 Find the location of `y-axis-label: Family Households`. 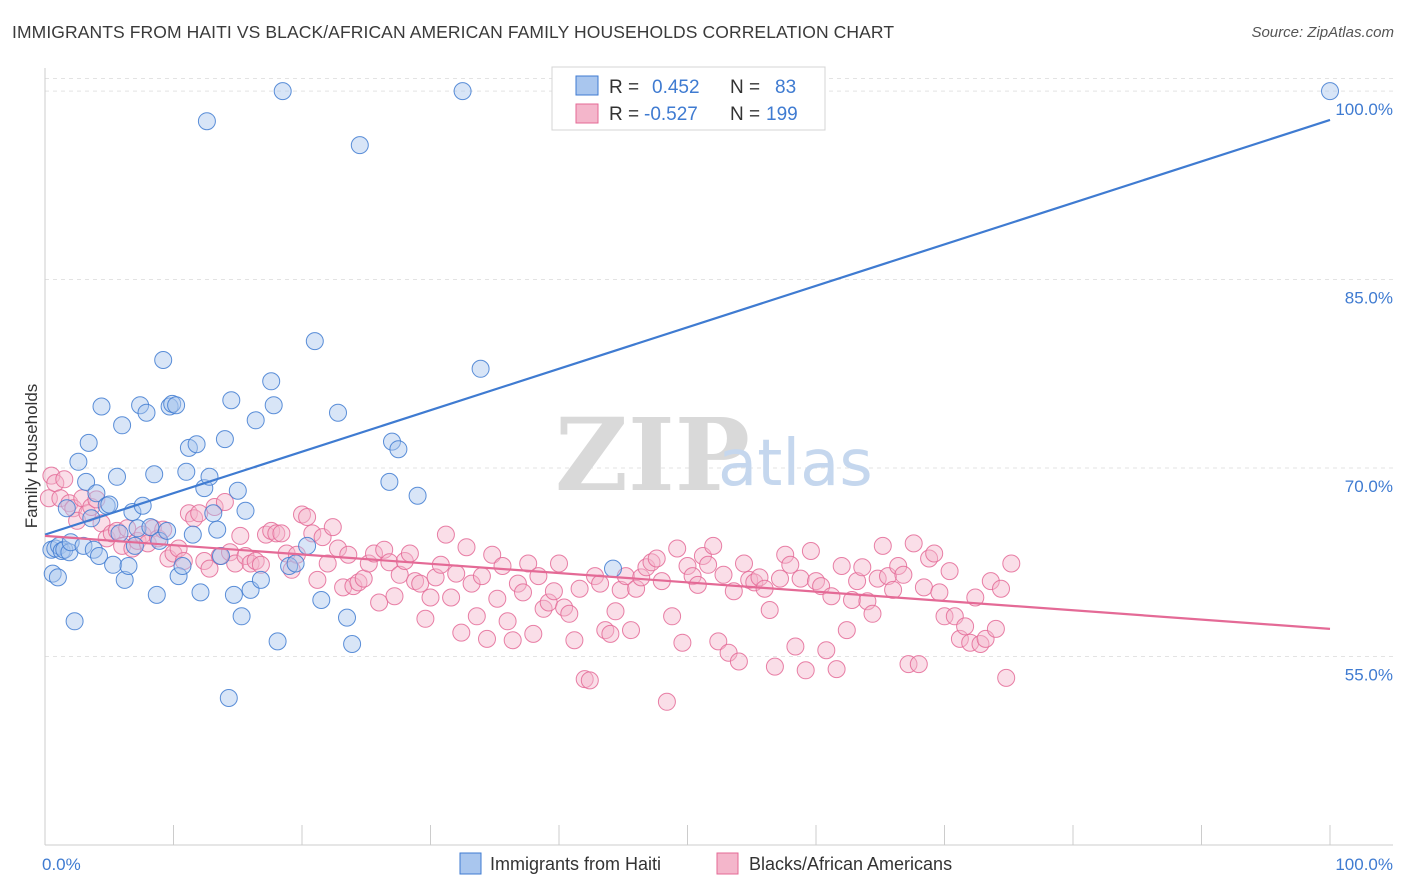

y-axis-label: Family Households is located at coordinates (31, 456).